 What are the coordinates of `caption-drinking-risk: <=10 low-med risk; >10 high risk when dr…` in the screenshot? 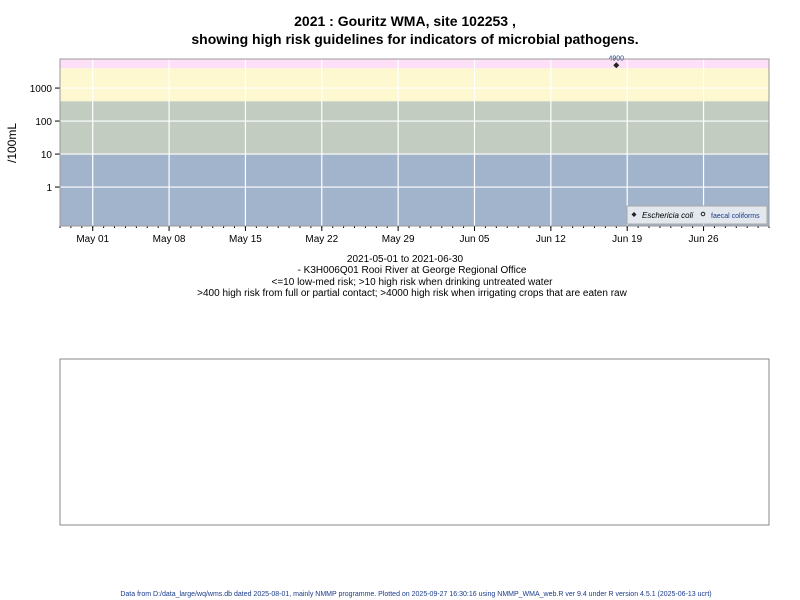 It's located at (413, 282).